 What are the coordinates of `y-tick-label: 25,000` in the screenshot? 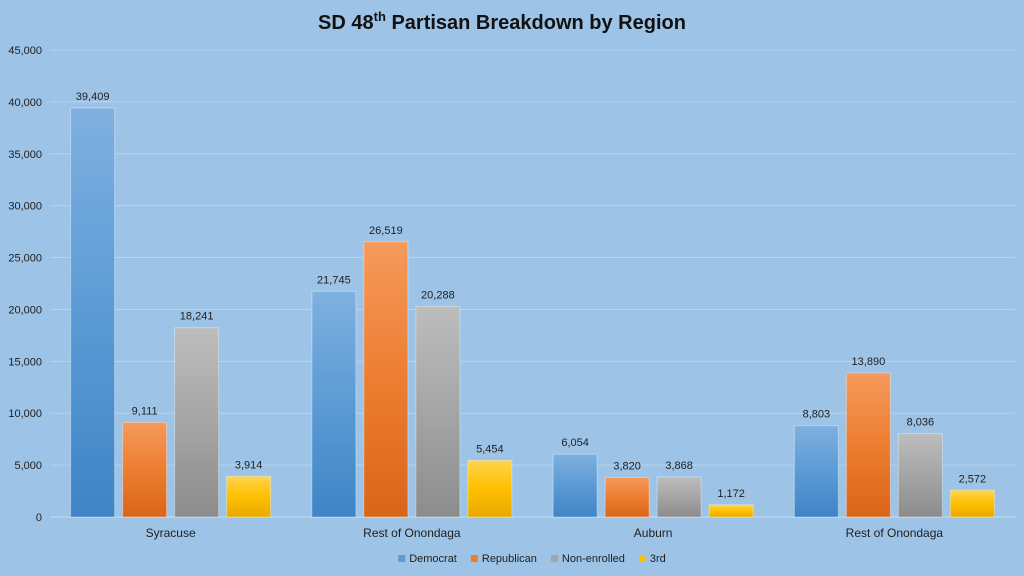 It's located at (25, 259).